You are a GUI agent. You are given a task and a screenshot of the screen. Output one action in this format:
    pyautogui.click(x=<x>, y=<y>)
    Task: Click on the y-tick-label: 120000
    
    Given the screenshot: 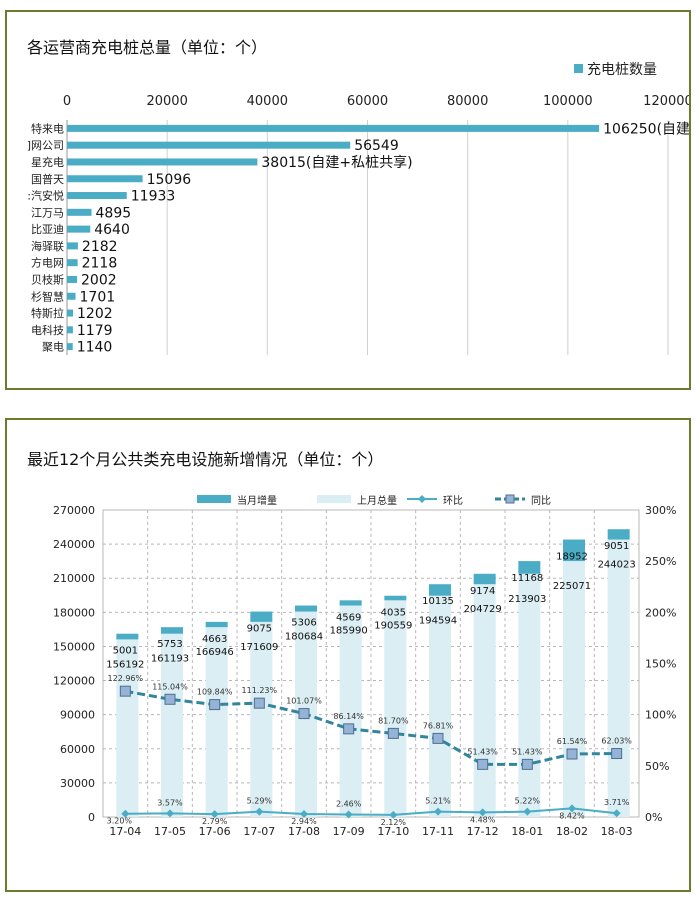 What is the action you would take?
    pyautogui.click(x=74, y=681)
    